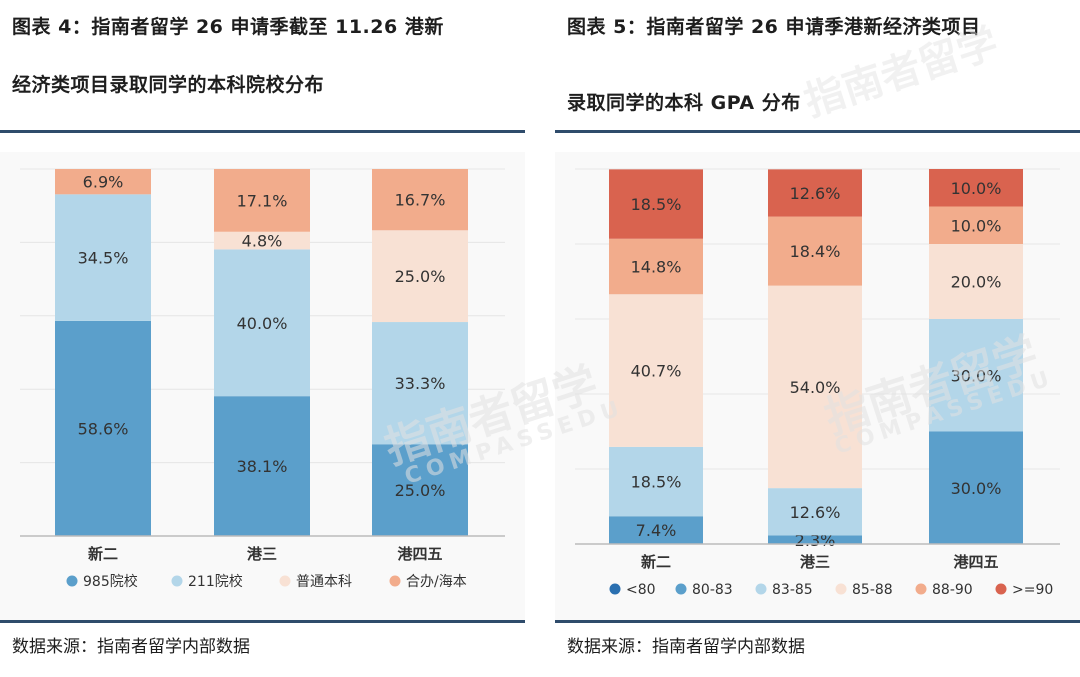 This screenshot has width=1080, height=677. I want to click on left-data-label: 33.3%, so click(420, 383).